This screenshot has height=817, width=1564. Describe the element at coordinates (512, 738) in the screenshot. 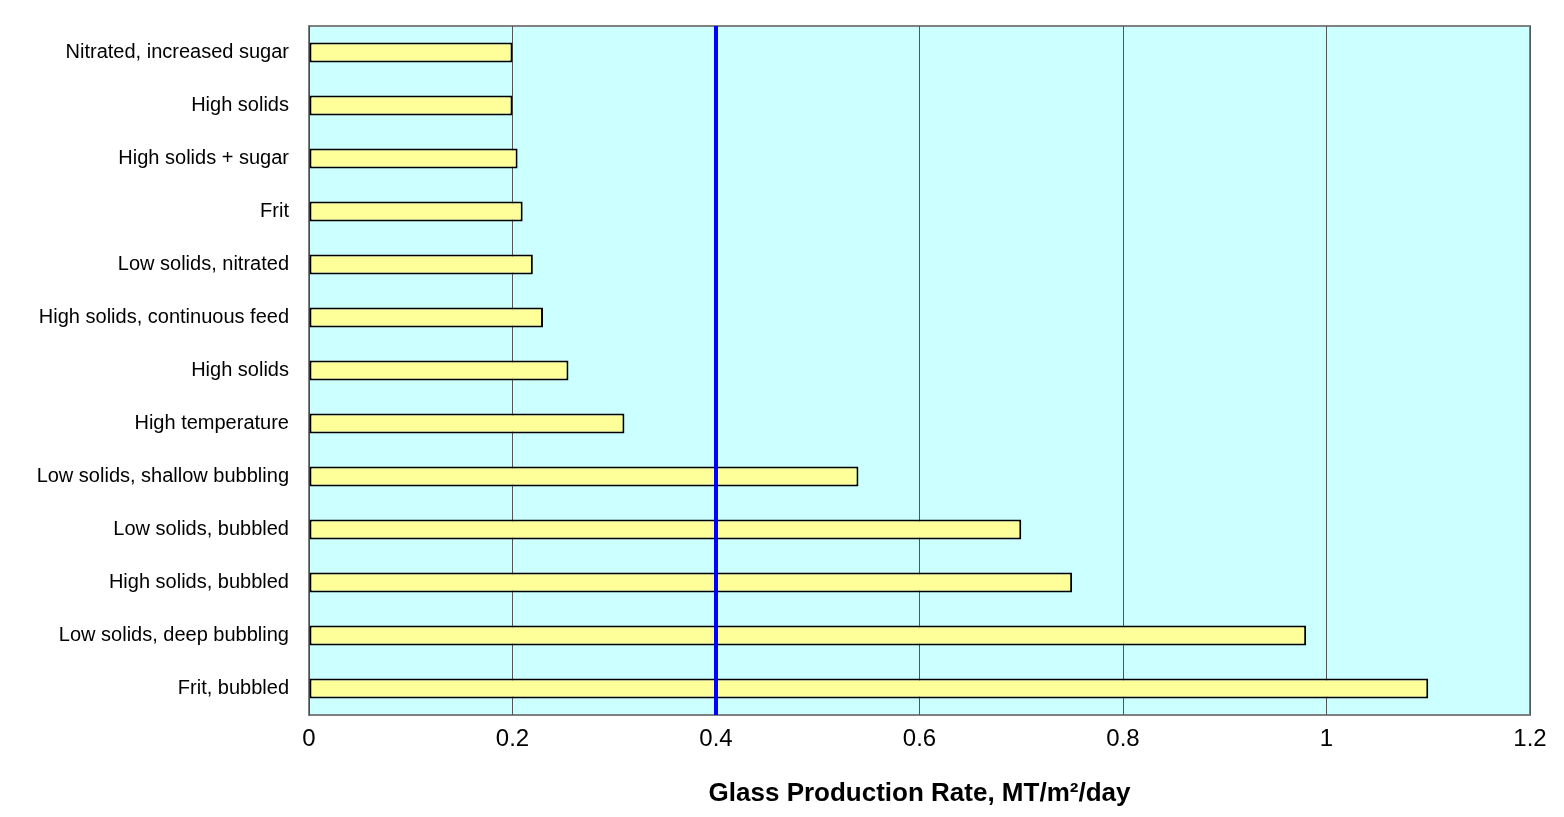

I see `x-tick-label: 0.2` at that location.